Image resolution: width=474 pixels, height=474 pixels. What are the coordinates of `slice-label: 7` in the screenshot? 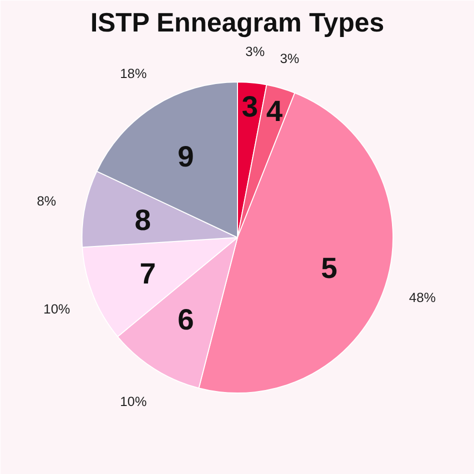 It's located at (148, 274).